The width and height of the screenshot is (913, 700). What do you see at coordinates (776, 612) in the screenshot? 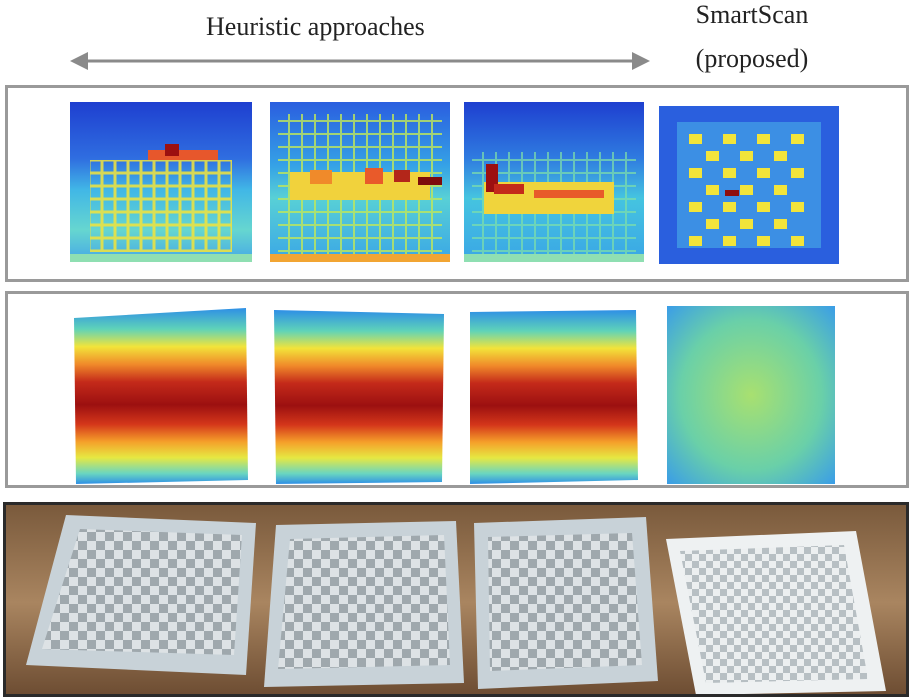
I see `sheet-smartscan` at bounding box center [776, 612].